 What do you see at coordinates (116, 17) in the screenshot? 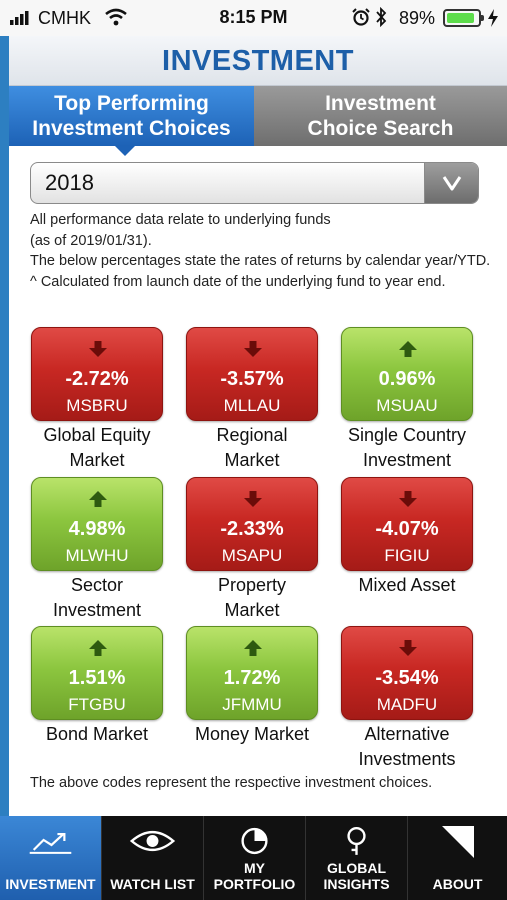
I see `wifi-icon` at bounding box center [116, 17].